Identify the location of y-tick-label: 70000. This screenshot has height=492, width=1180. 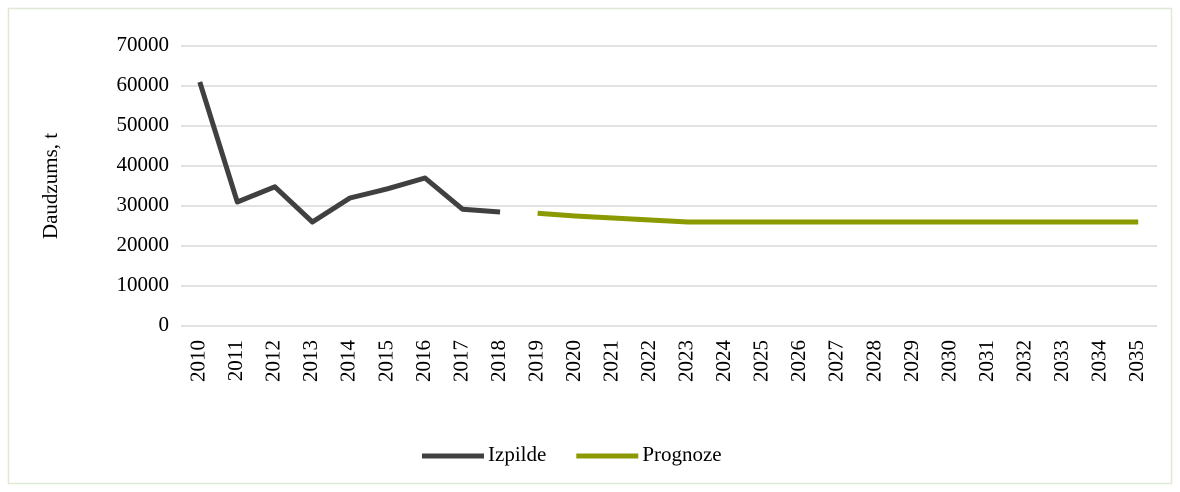
(143, 44).